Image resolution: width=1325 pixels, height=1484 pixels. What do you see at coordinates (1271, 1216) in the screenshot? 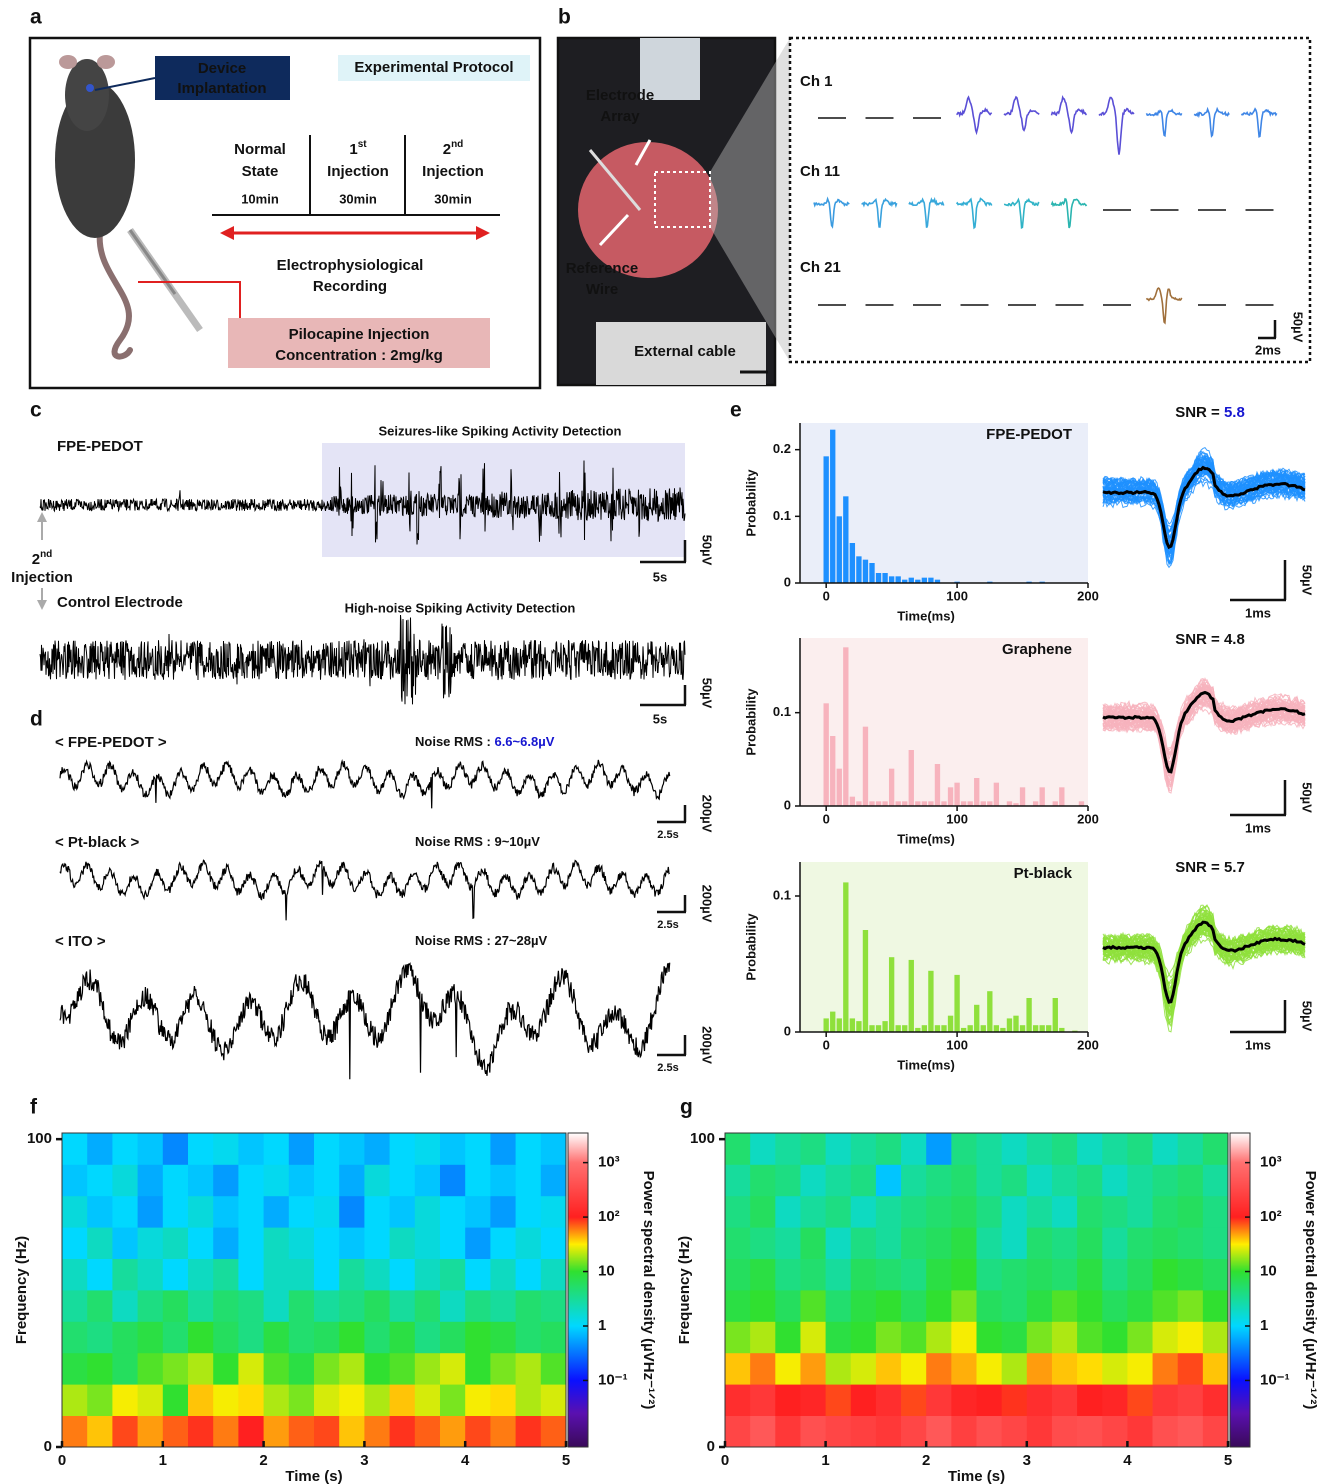
I see `colorbar-tick-label: 10²` at bounding box center [1271, 1216].